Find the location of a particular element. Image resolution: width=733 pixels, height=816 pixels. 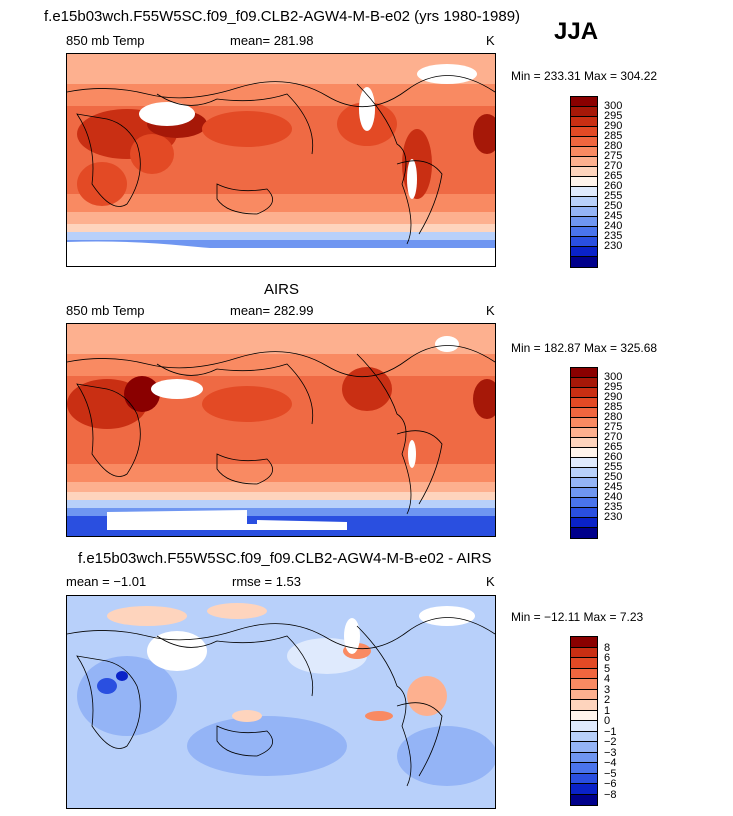

panel2-units-label: K is located at coordinates (490, 310).